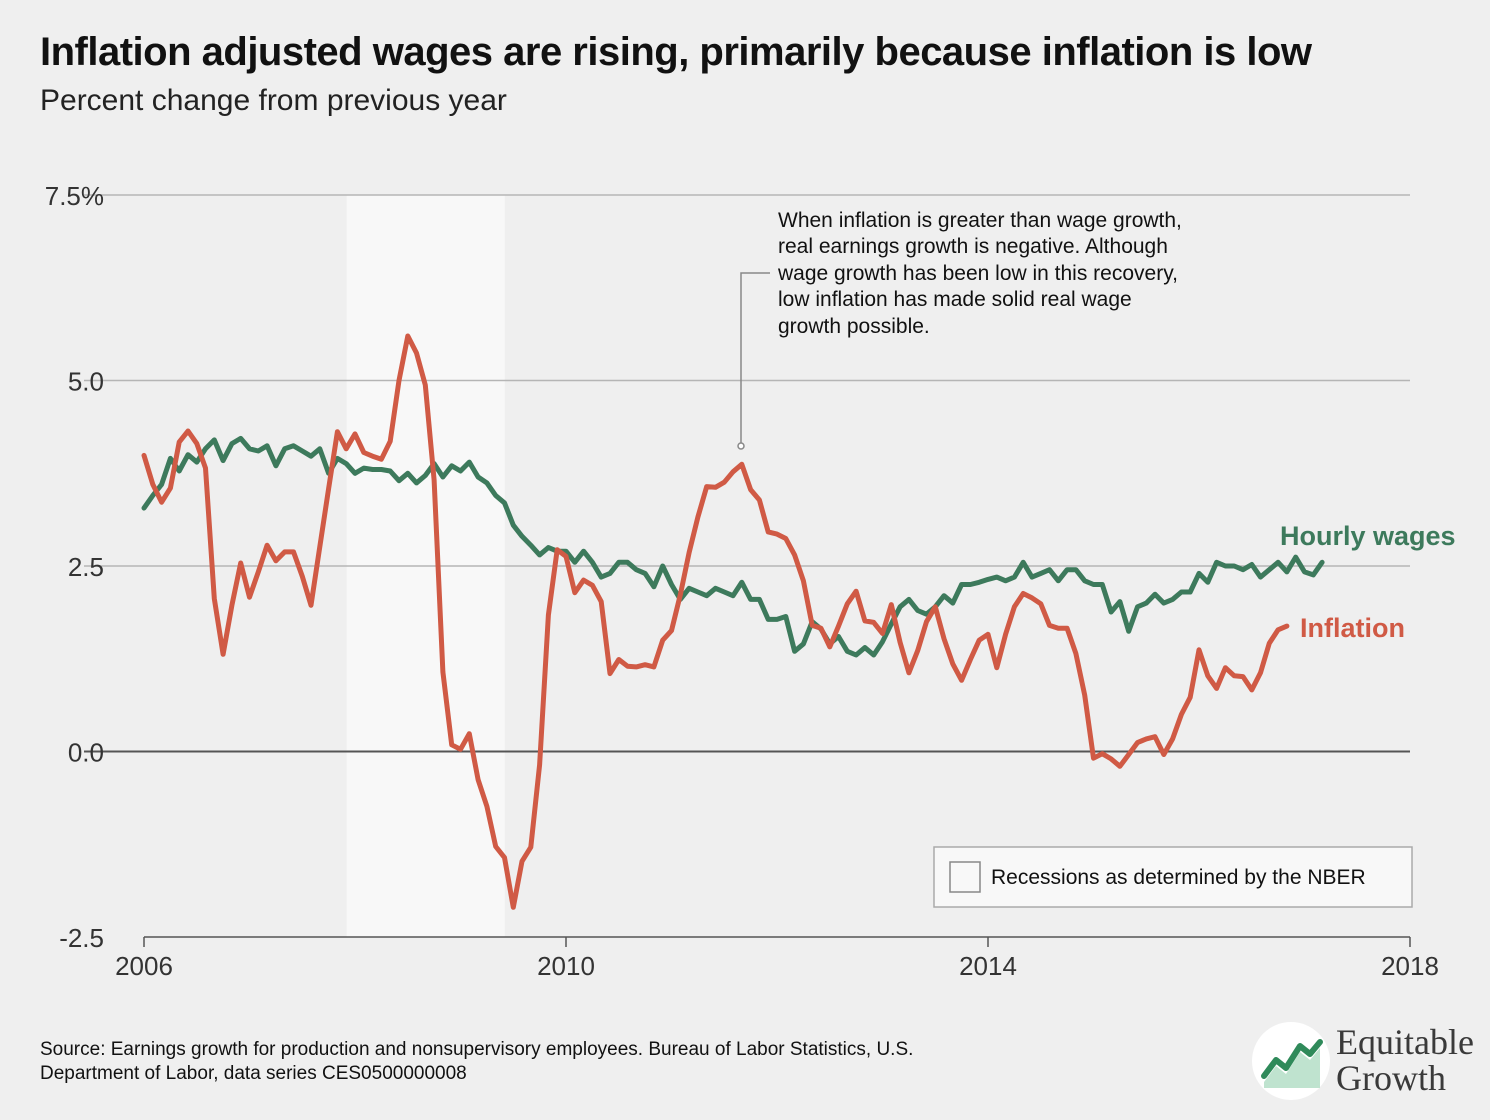  I want to click on logo-wordmark: Equitable Growth, so click(1405, 1060).